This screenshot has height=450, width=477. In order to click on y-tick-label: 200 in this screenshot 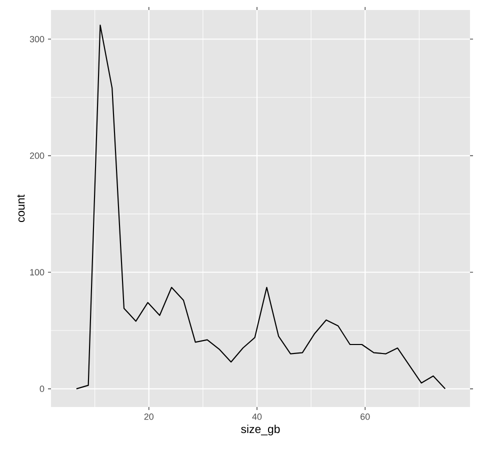, I will do `click(37, 155)`.